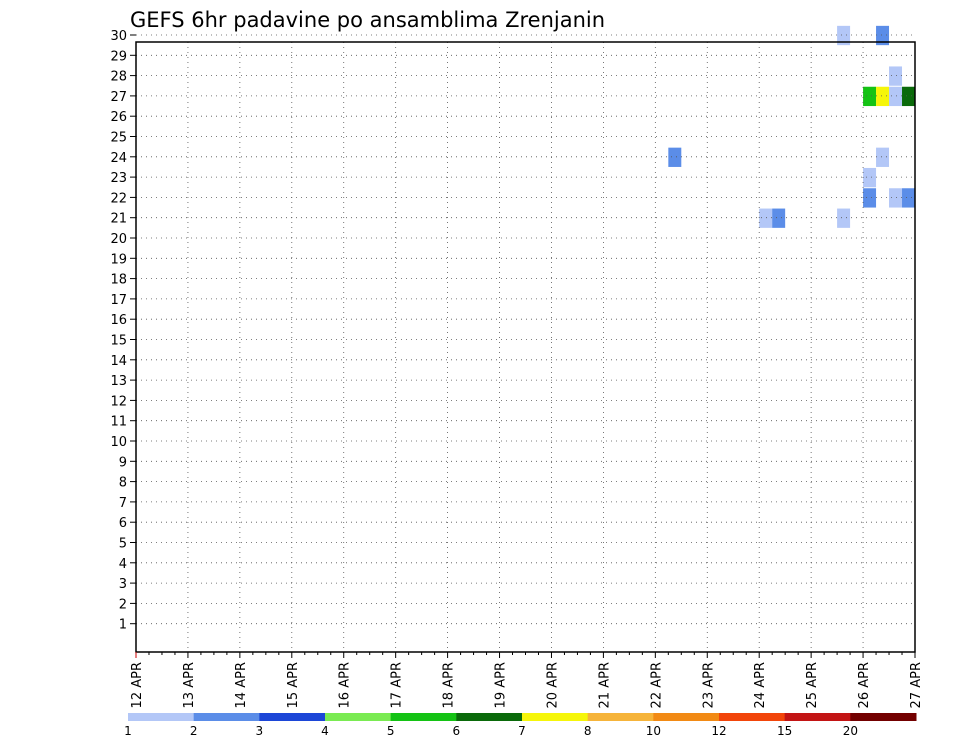 This screenshot has width=960, height=746. What do you see at coordinates (118, 401) in the screenshot?
I see `y-tick-label: 12` at bounding box center [118, 401].